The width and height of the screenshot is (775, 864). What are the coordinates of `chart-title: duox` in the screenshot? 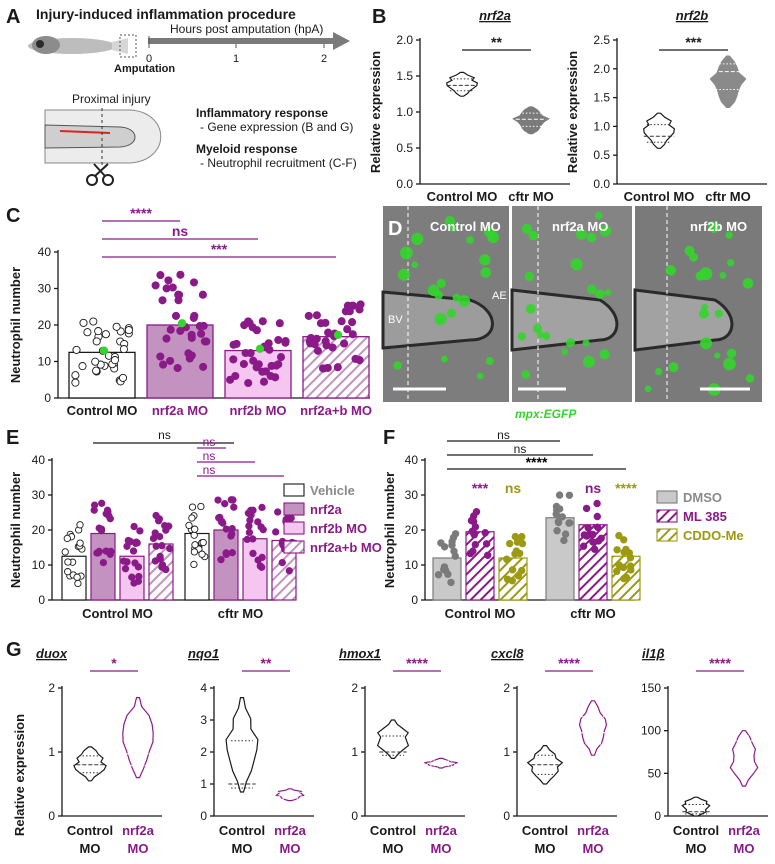 It's located at (52, 653).